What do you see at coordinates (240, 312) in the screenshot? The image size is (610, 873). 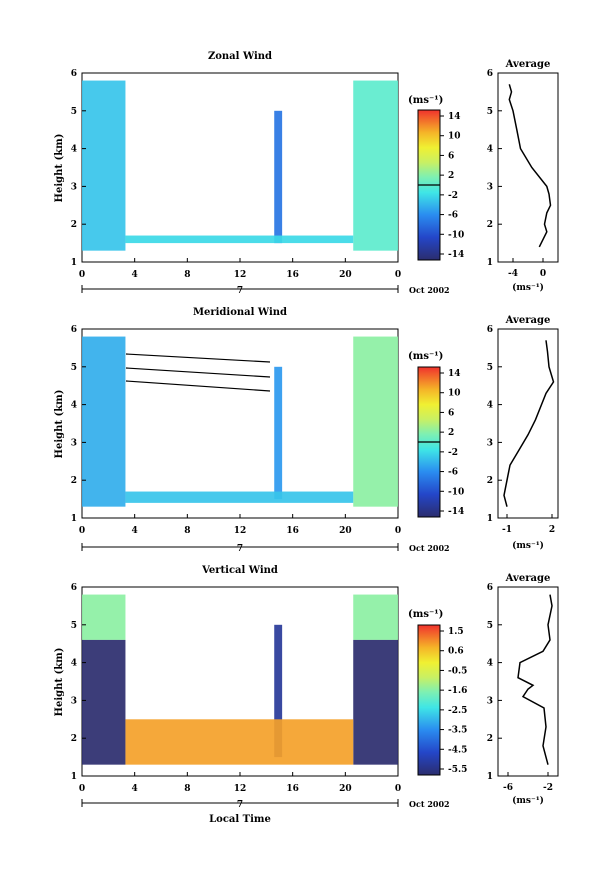 I see `panel-title: Meridional Wind` at bounding box center [240, 312].